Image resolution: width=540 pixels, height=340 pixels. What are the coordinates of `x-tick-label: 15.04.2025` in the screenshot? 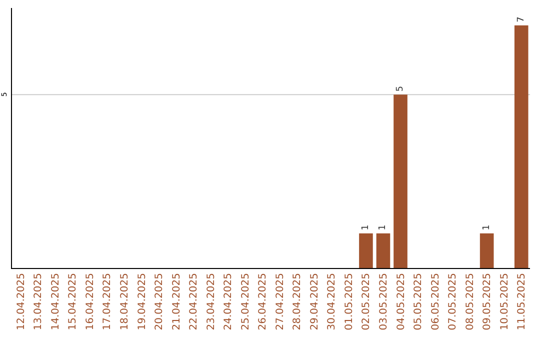 It's located at (73, 301).